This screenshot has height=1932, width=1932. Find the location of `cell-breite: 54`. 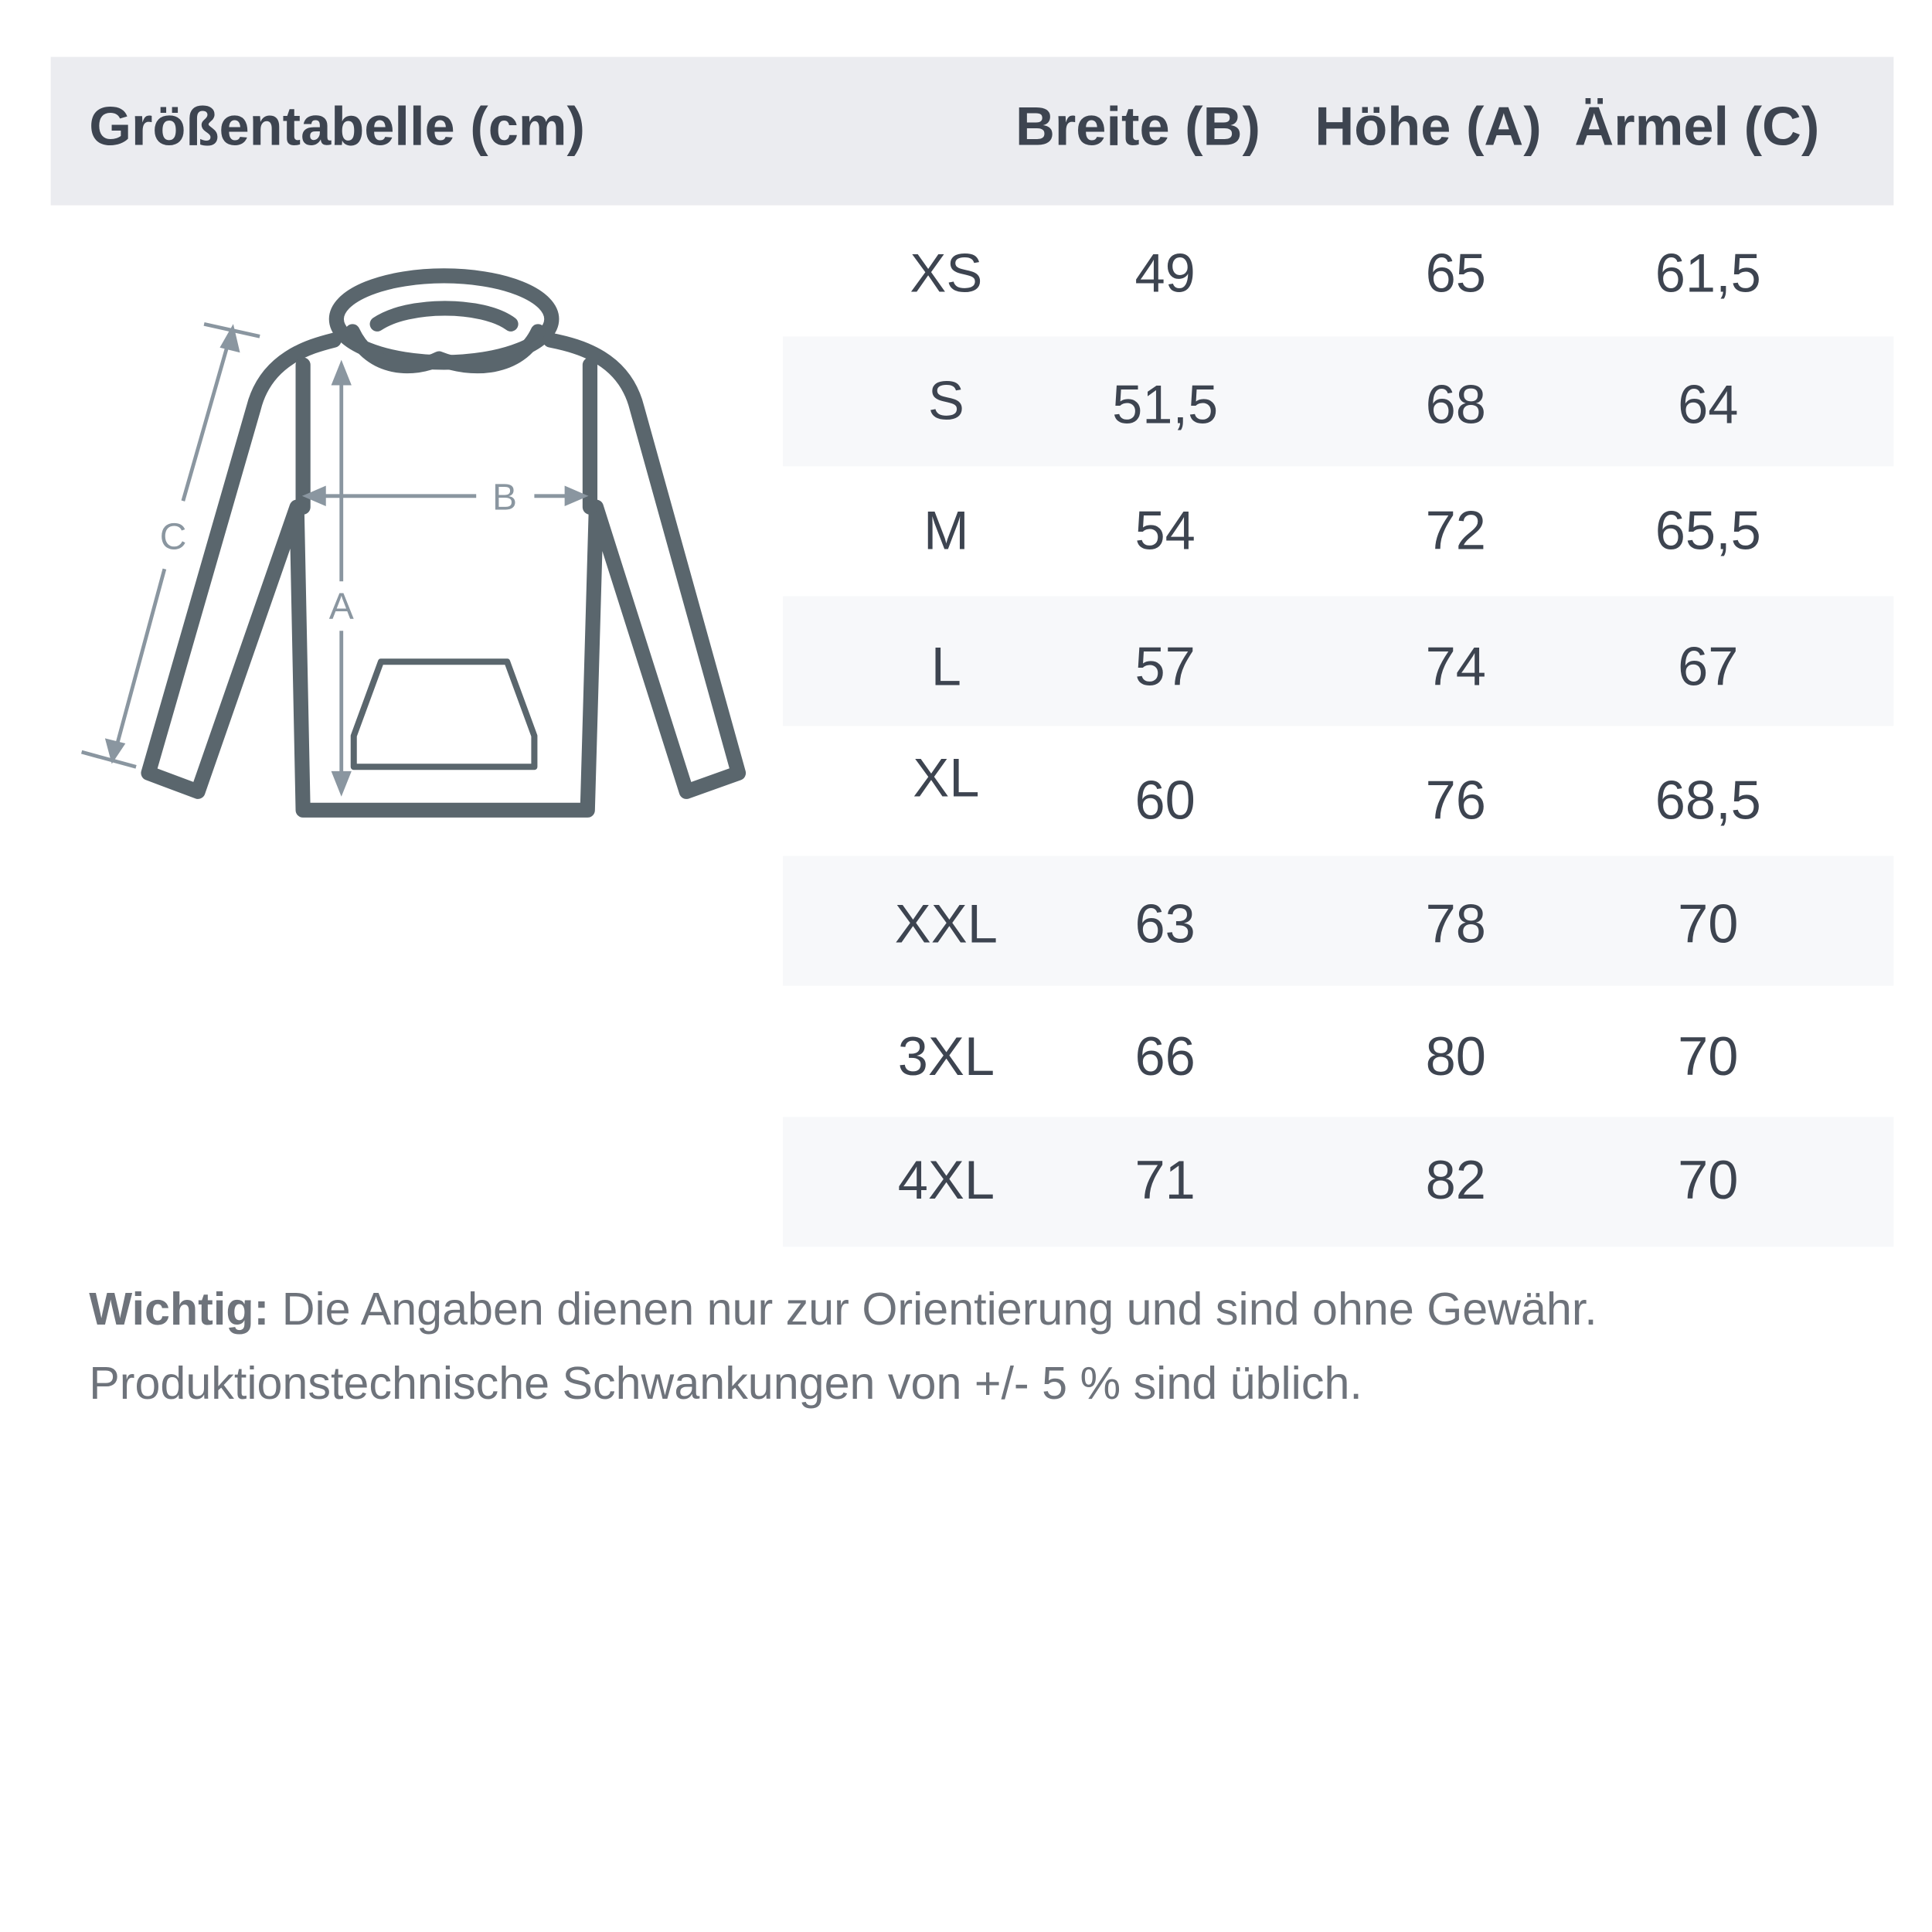

cell-breite: 54 is located at coordinates (1165, 532).